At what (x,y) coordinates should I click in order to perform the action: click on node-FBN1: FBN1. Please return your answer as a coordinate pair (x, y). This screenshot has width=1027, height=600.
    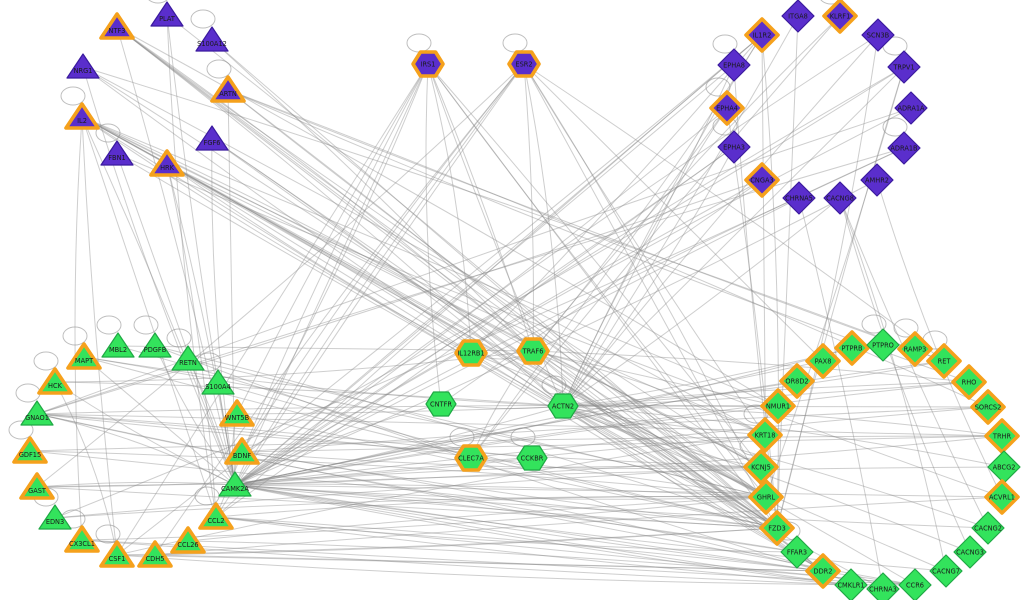
    Looking at the image, I should click on (117, 153).